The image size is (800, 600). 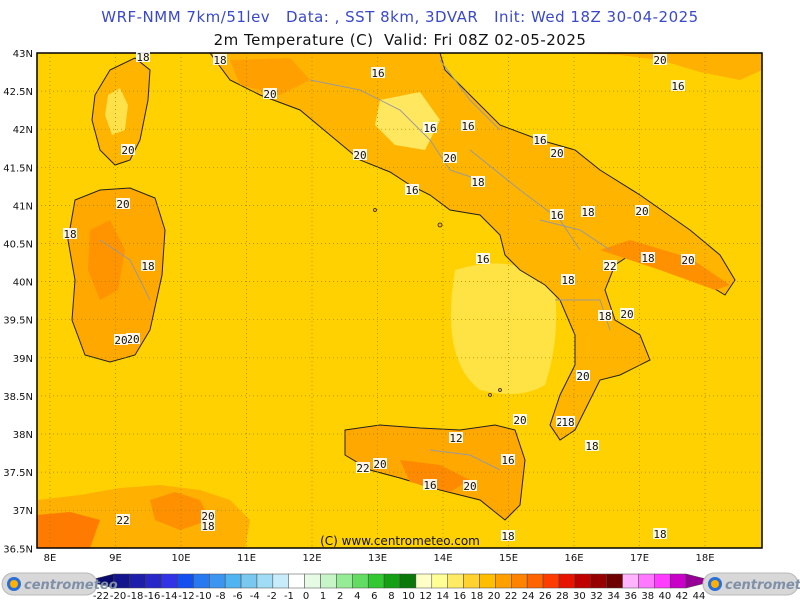 What do you see at coordinates (152, 595) in the screenshot?
I see `colorbar-tick-label: -16` at bounding box center [152, 595].